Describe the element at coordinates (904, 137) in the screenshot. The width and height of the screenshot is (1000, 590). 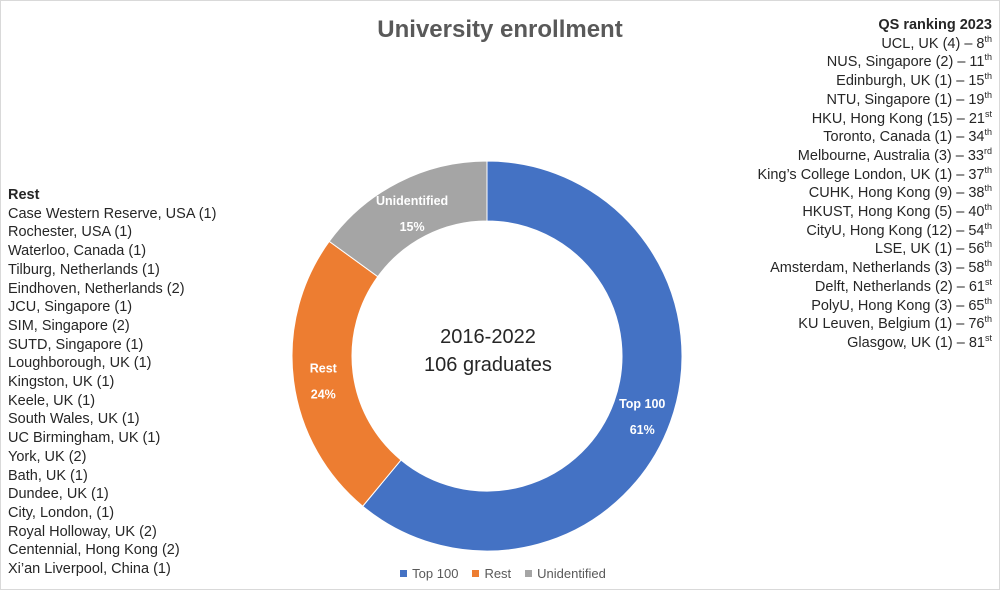
I see `qs-ranking-item-text: Toronto, Canada (1) – 34` at that location.